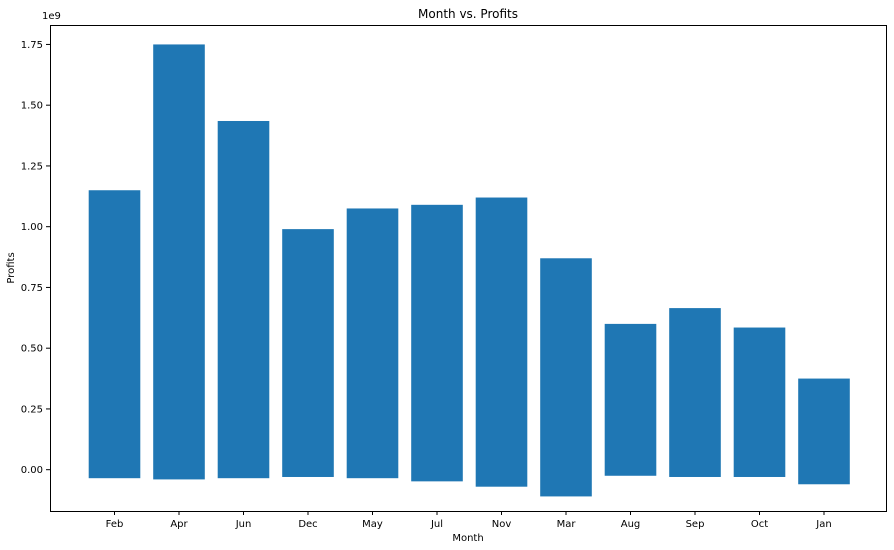  I want to click on y-tick-label: 0.50, so click(32, 349).